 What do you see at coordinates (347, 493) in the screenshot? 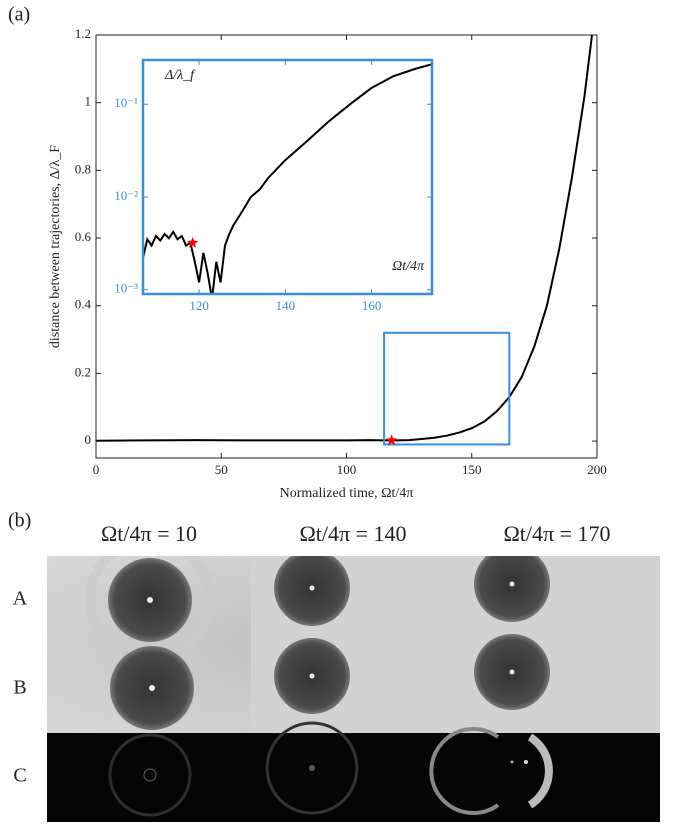
I see `x-axis-label: Normalized time, Ωt/4π` at bounding box center [347, 493].